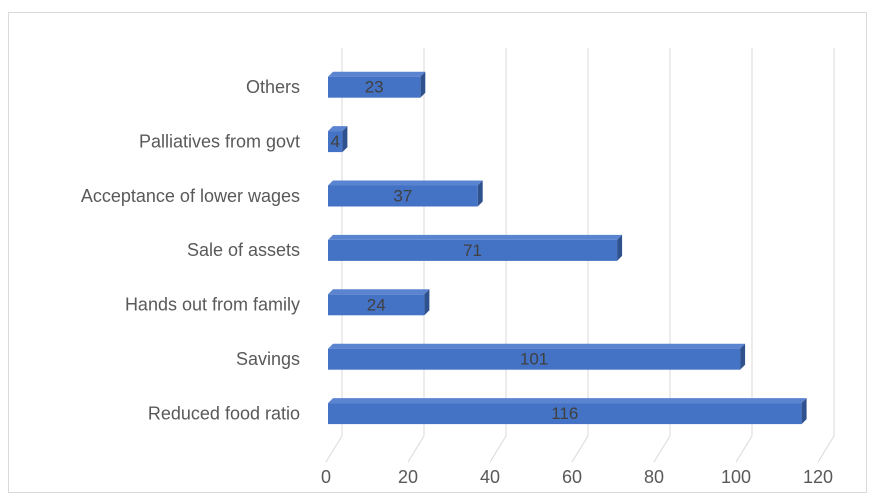 The width and height of the screenshot is (879, 495). I want to click on x-tick-label: 80, so click(654, 477).